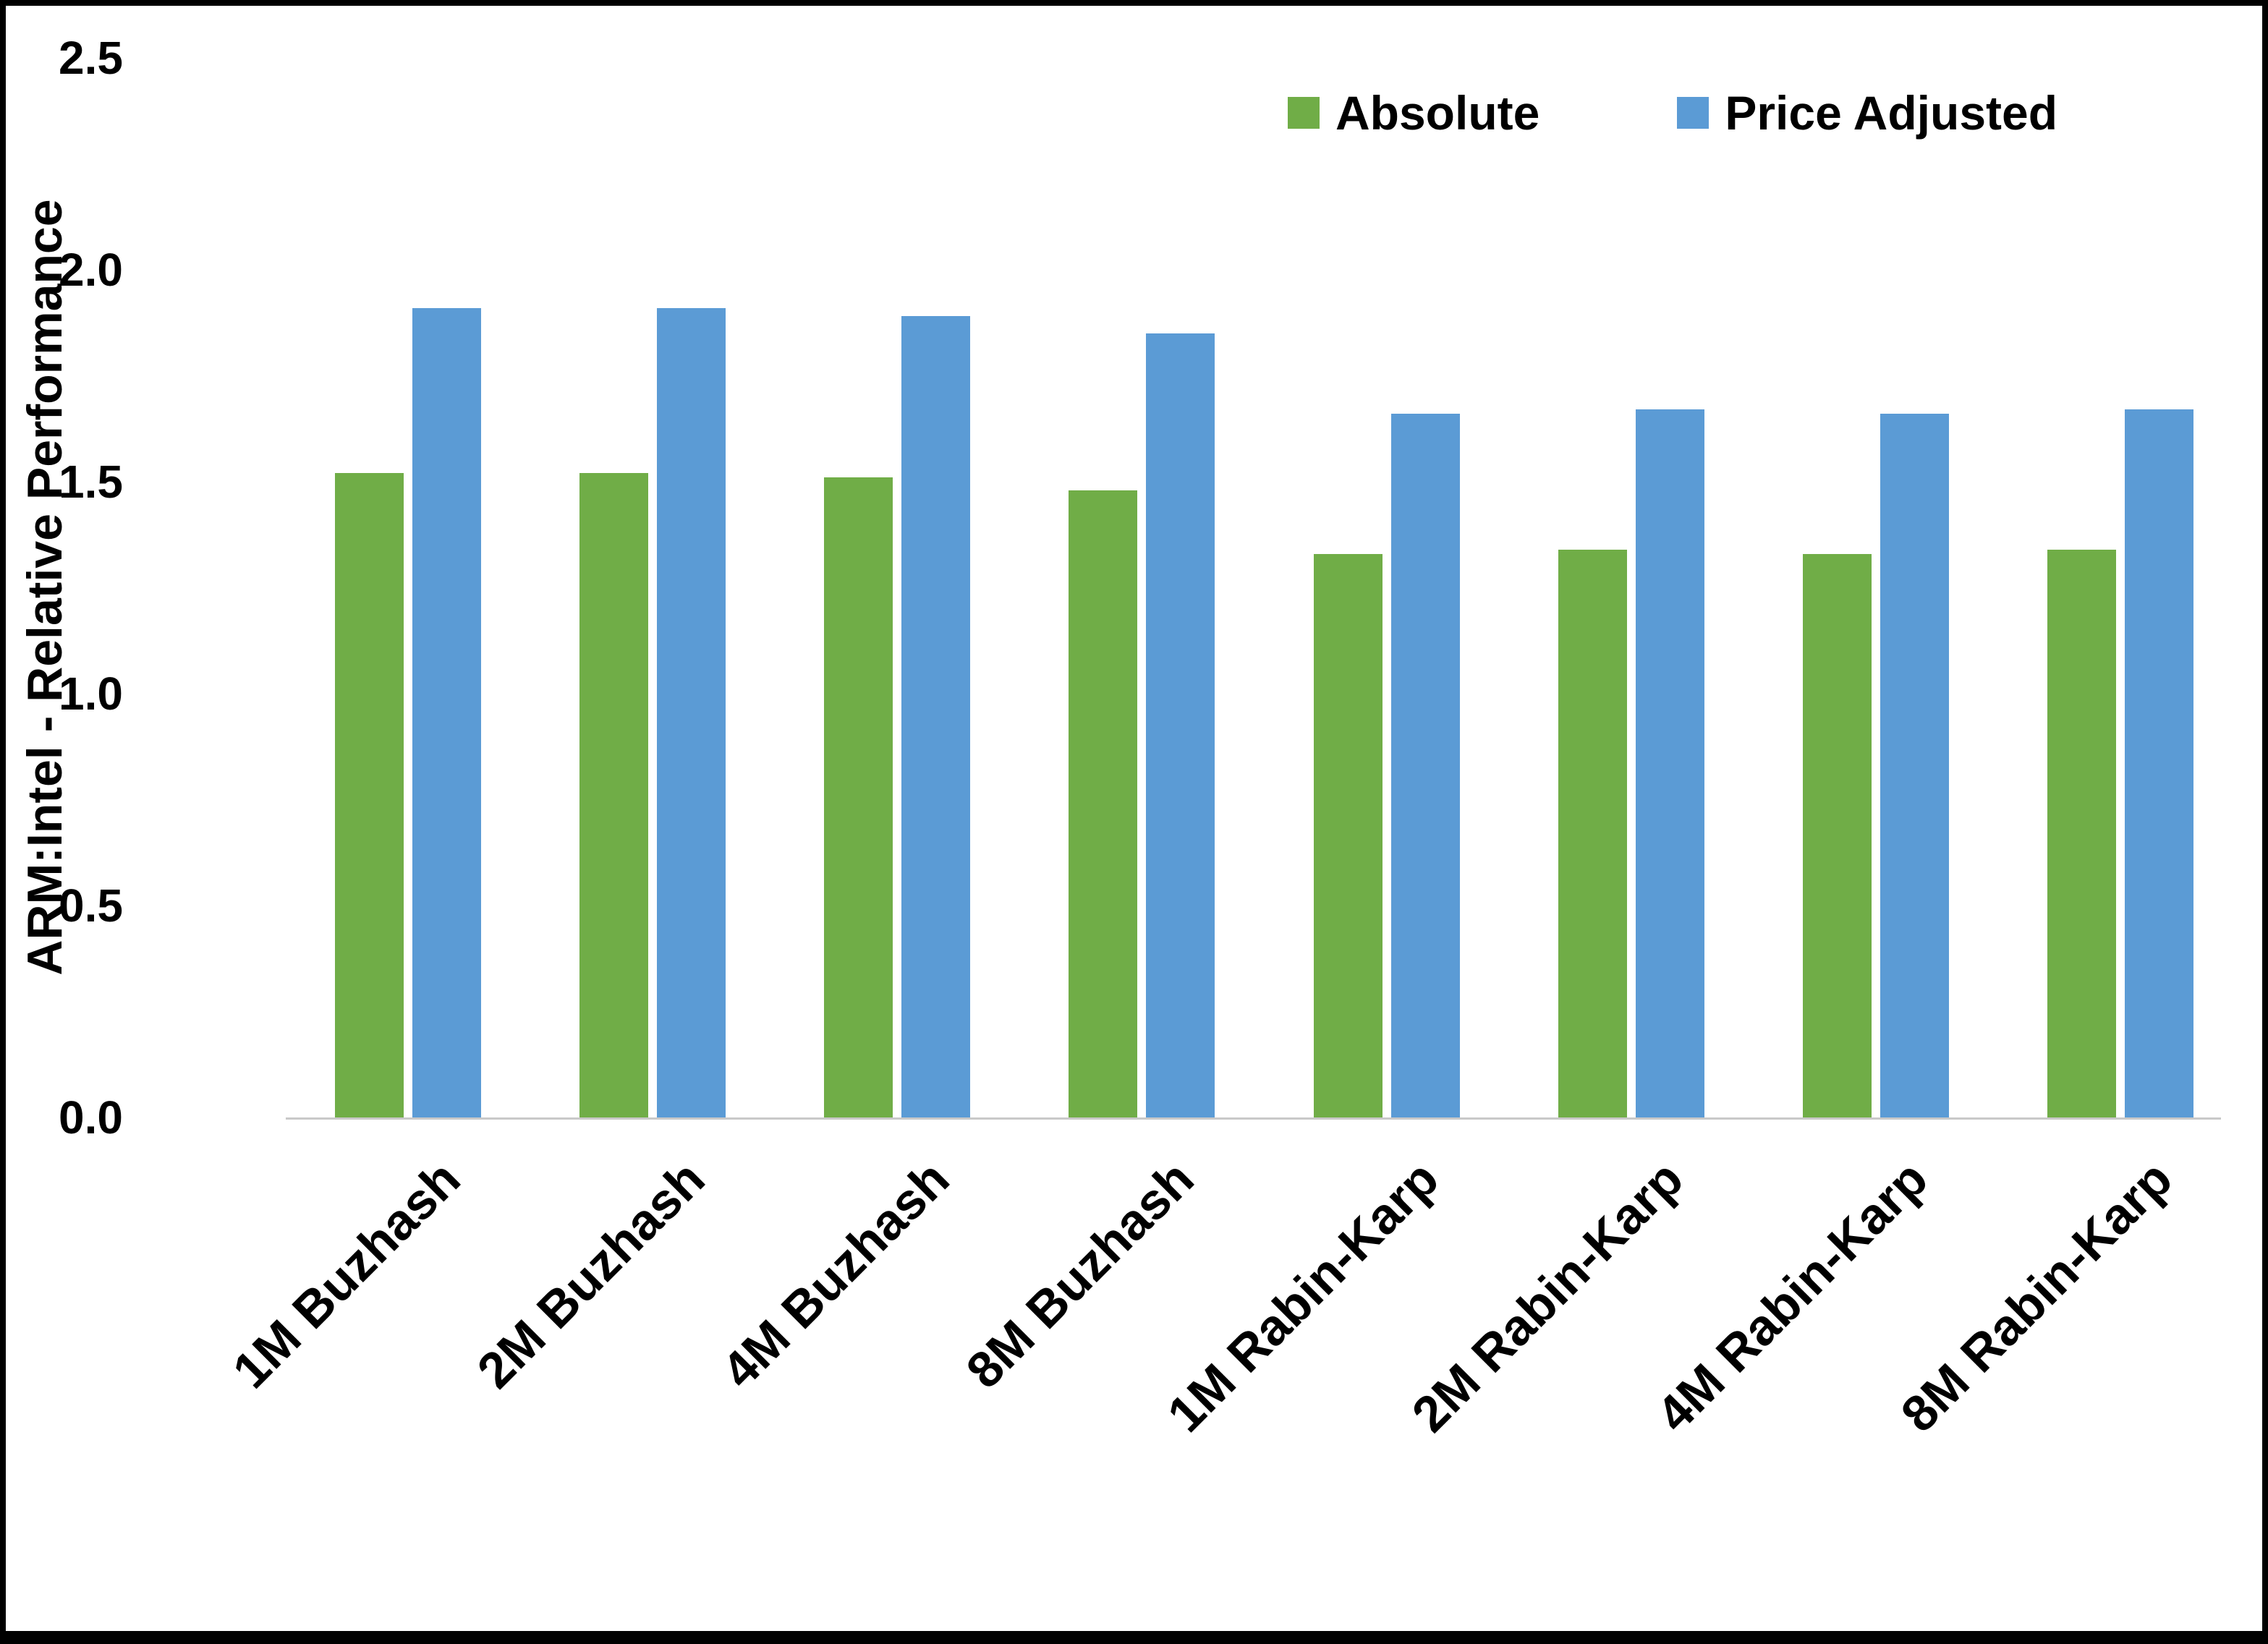 The height and width of the screenshot is (1644, 2268). Describe the element at coordinates (91, 694) in the screenshot. I see `y-tick-label: 1.0` at that location.